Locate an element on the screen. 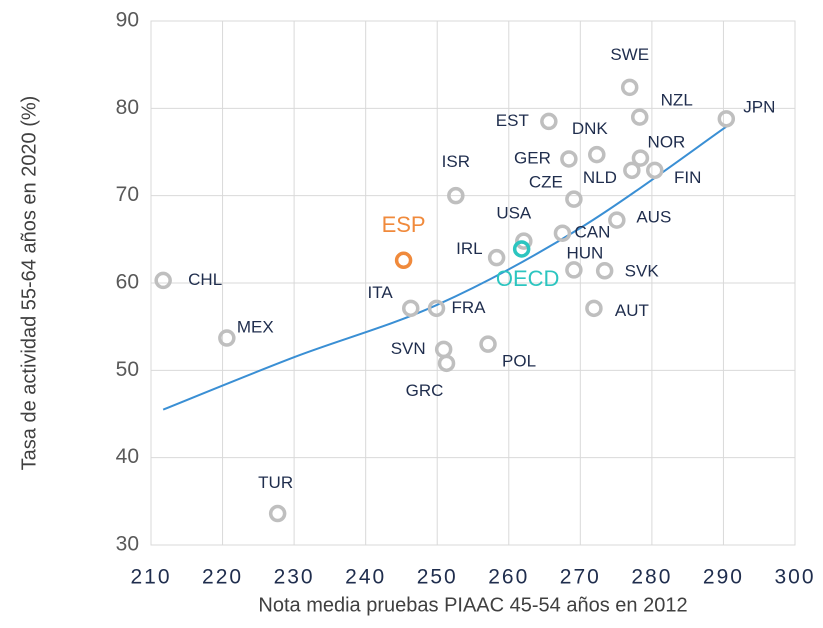  point-label: USA is located at coordinates (514, 213).